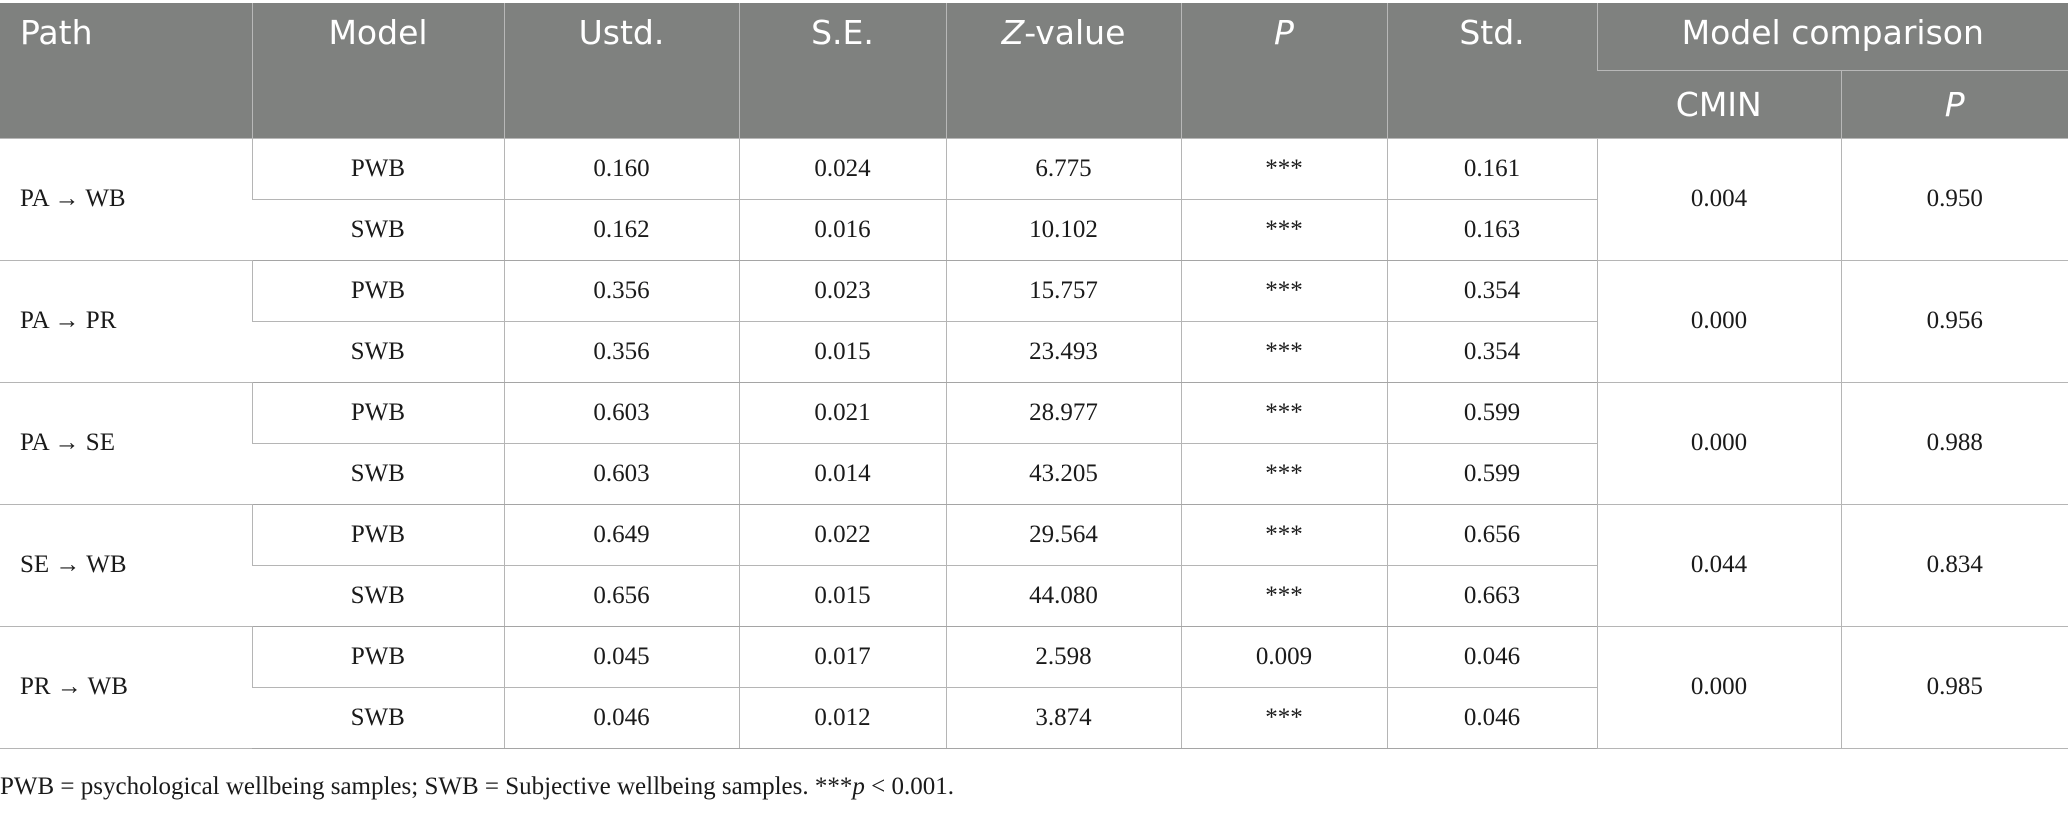 The image size is (2068, 815). Describe the element at coordinates (1718, 199) in the screenshot. I see `cmin-cell: 0.004` at that location.